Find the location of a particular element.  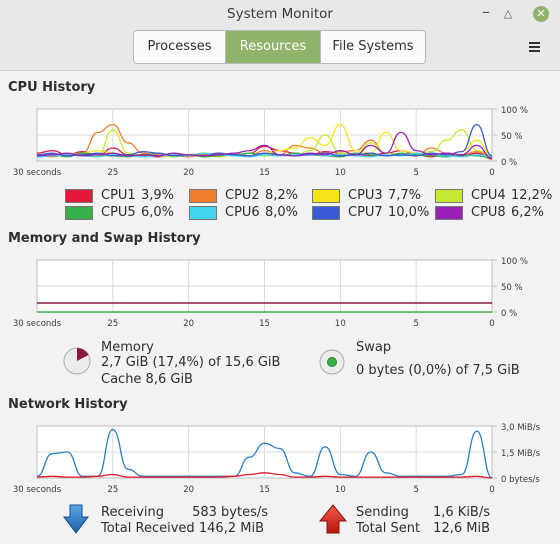

cpu-legend-value-2: 8,2% is located at coordinates (282, 195).